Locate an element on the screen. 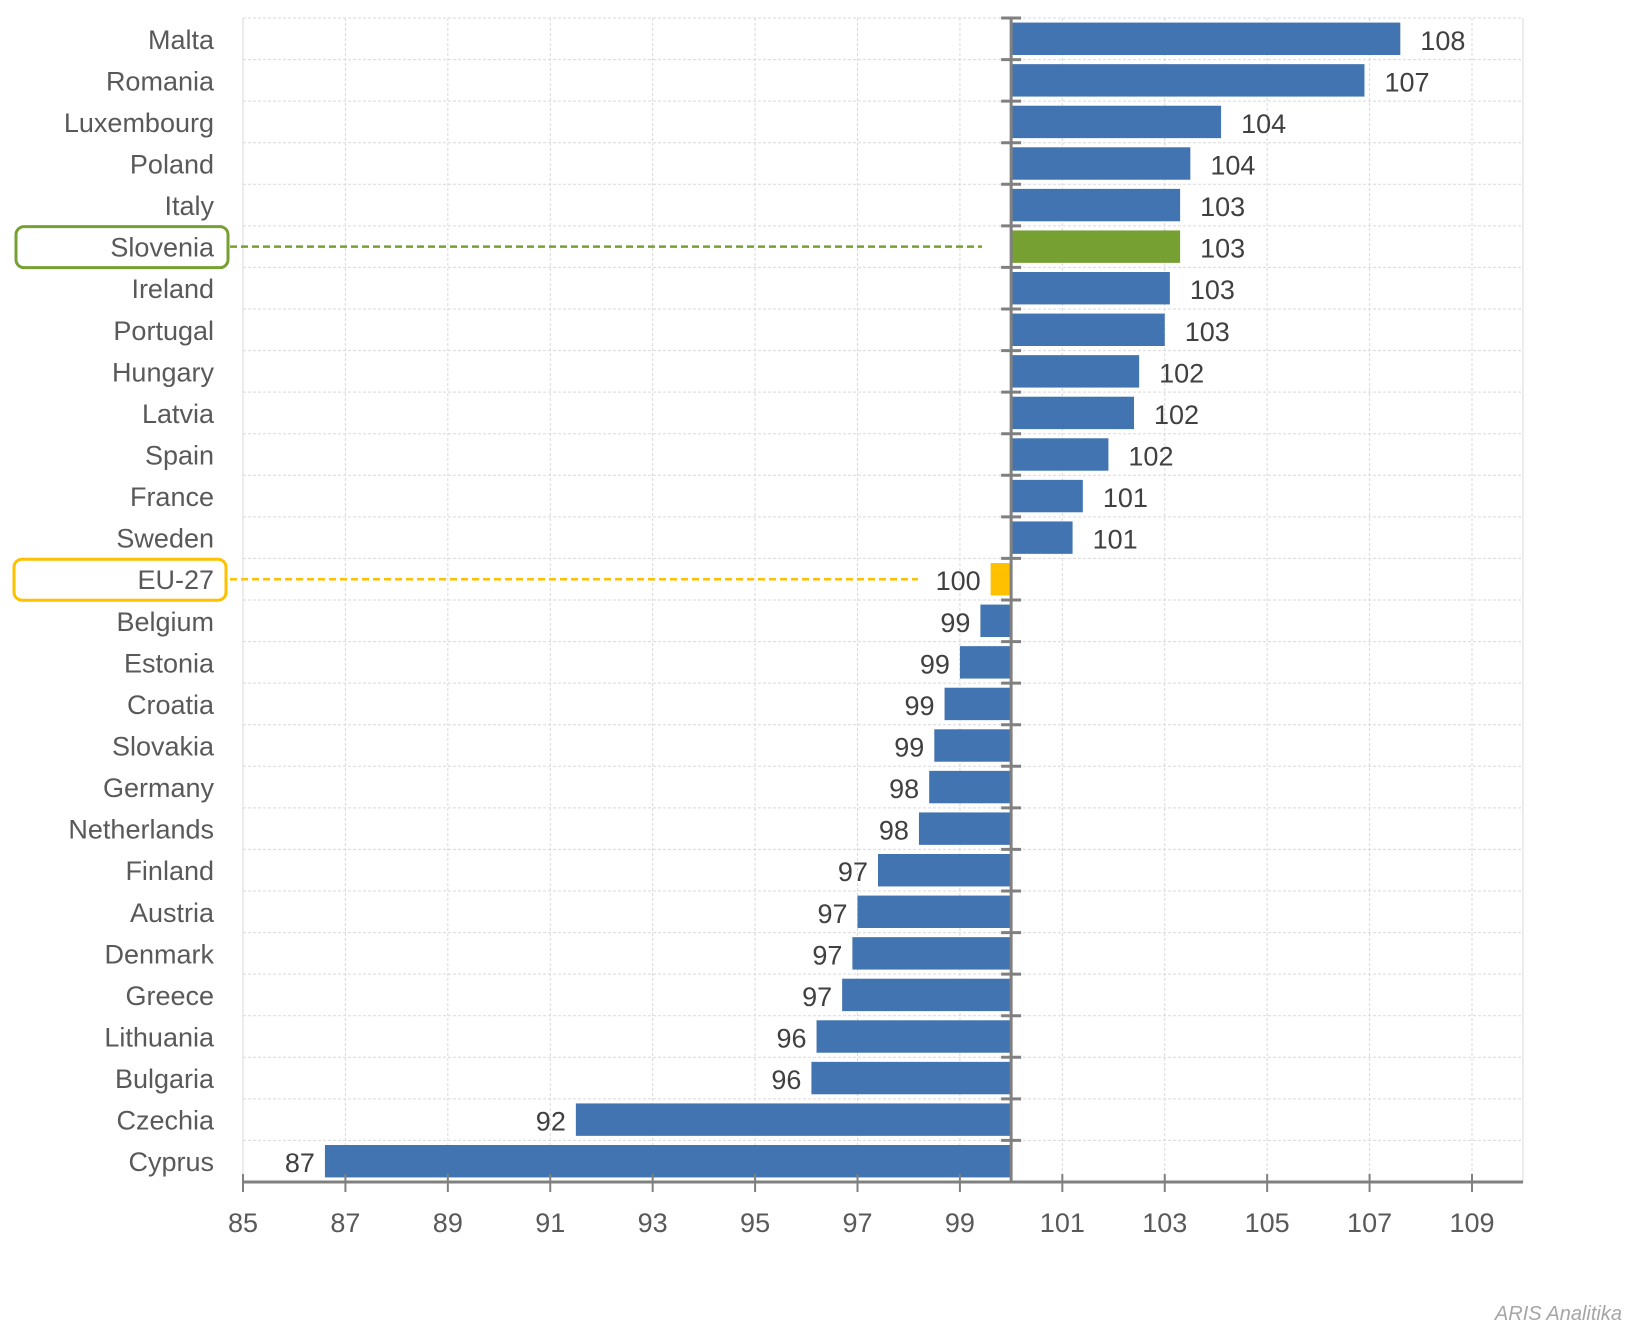 This screenshot has width=1636, height=1342. x-tick-label: 93 is located at coordinates (653, 1223).